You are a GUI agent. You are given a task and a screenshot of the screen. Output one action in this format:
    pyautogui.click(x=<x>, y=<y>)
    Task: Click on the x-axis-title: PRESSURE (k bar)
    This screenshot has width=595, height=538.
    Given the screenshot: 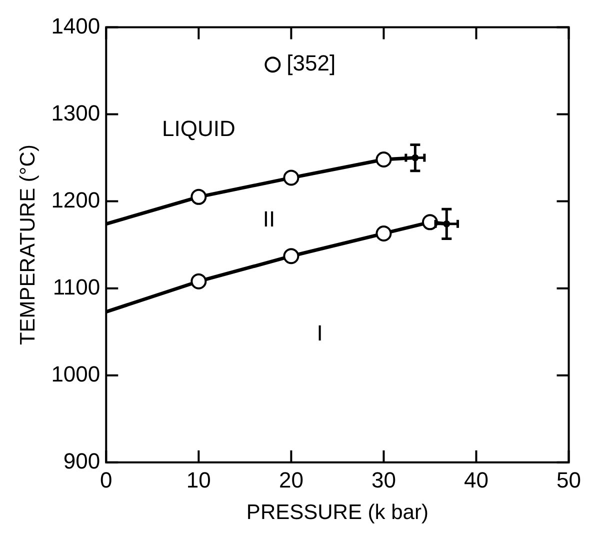 What is the action you would take?
    pyautogui.click(x=337, y=512)
    